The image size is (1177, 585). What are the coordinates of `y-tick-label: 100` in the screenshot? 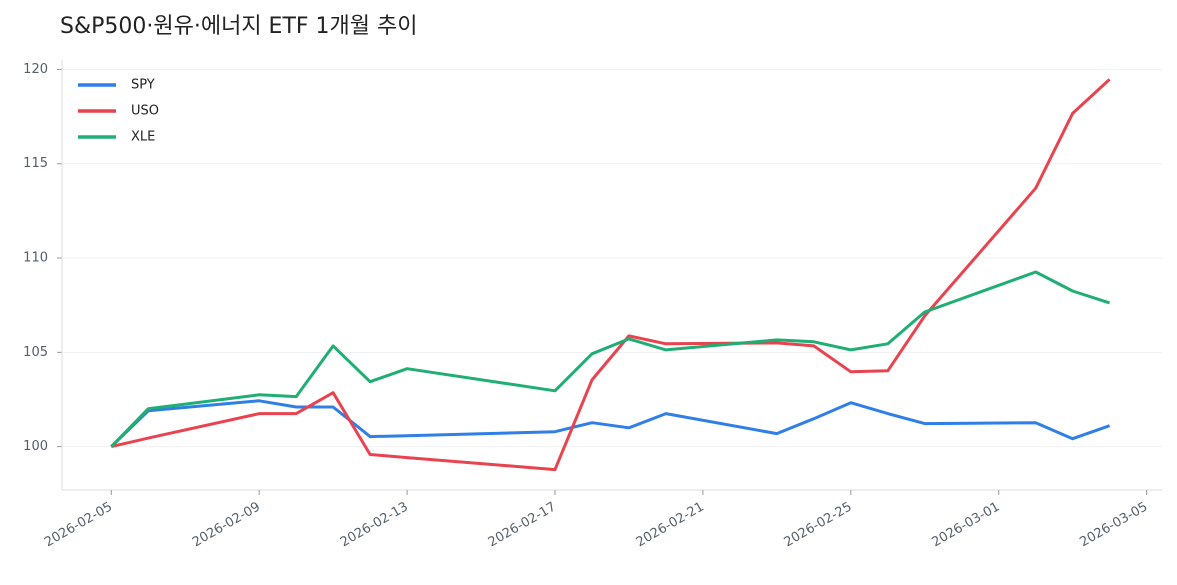 It's located at (35, 446).